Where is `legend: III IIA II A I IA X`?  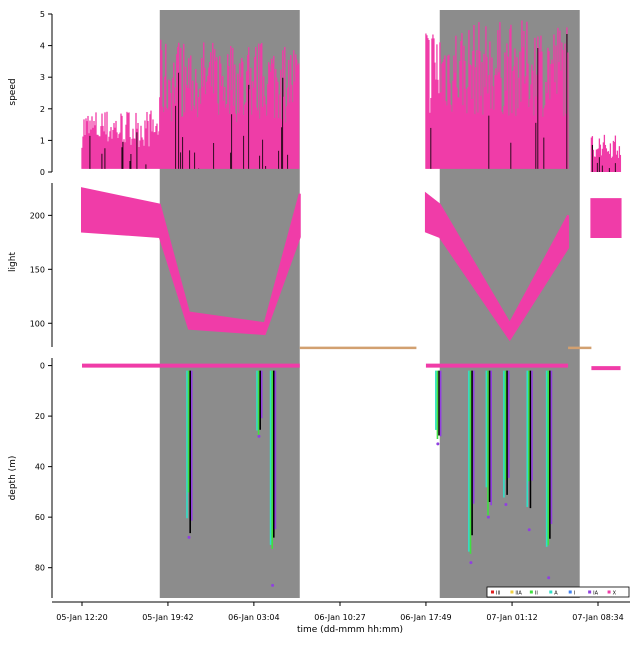 legend: III IIA II A I IA X is located at coordinates (558, 592).